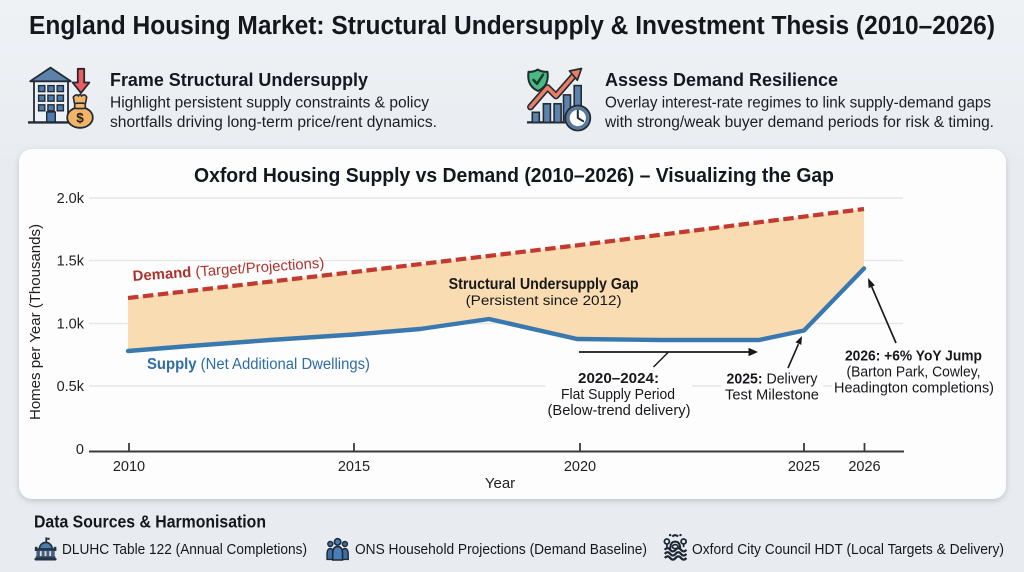 Image resolution: width=1024 pixels, height=572 pixels. I want to click on svg-text: Data Sources & Harmonisation, so click(150, 522).